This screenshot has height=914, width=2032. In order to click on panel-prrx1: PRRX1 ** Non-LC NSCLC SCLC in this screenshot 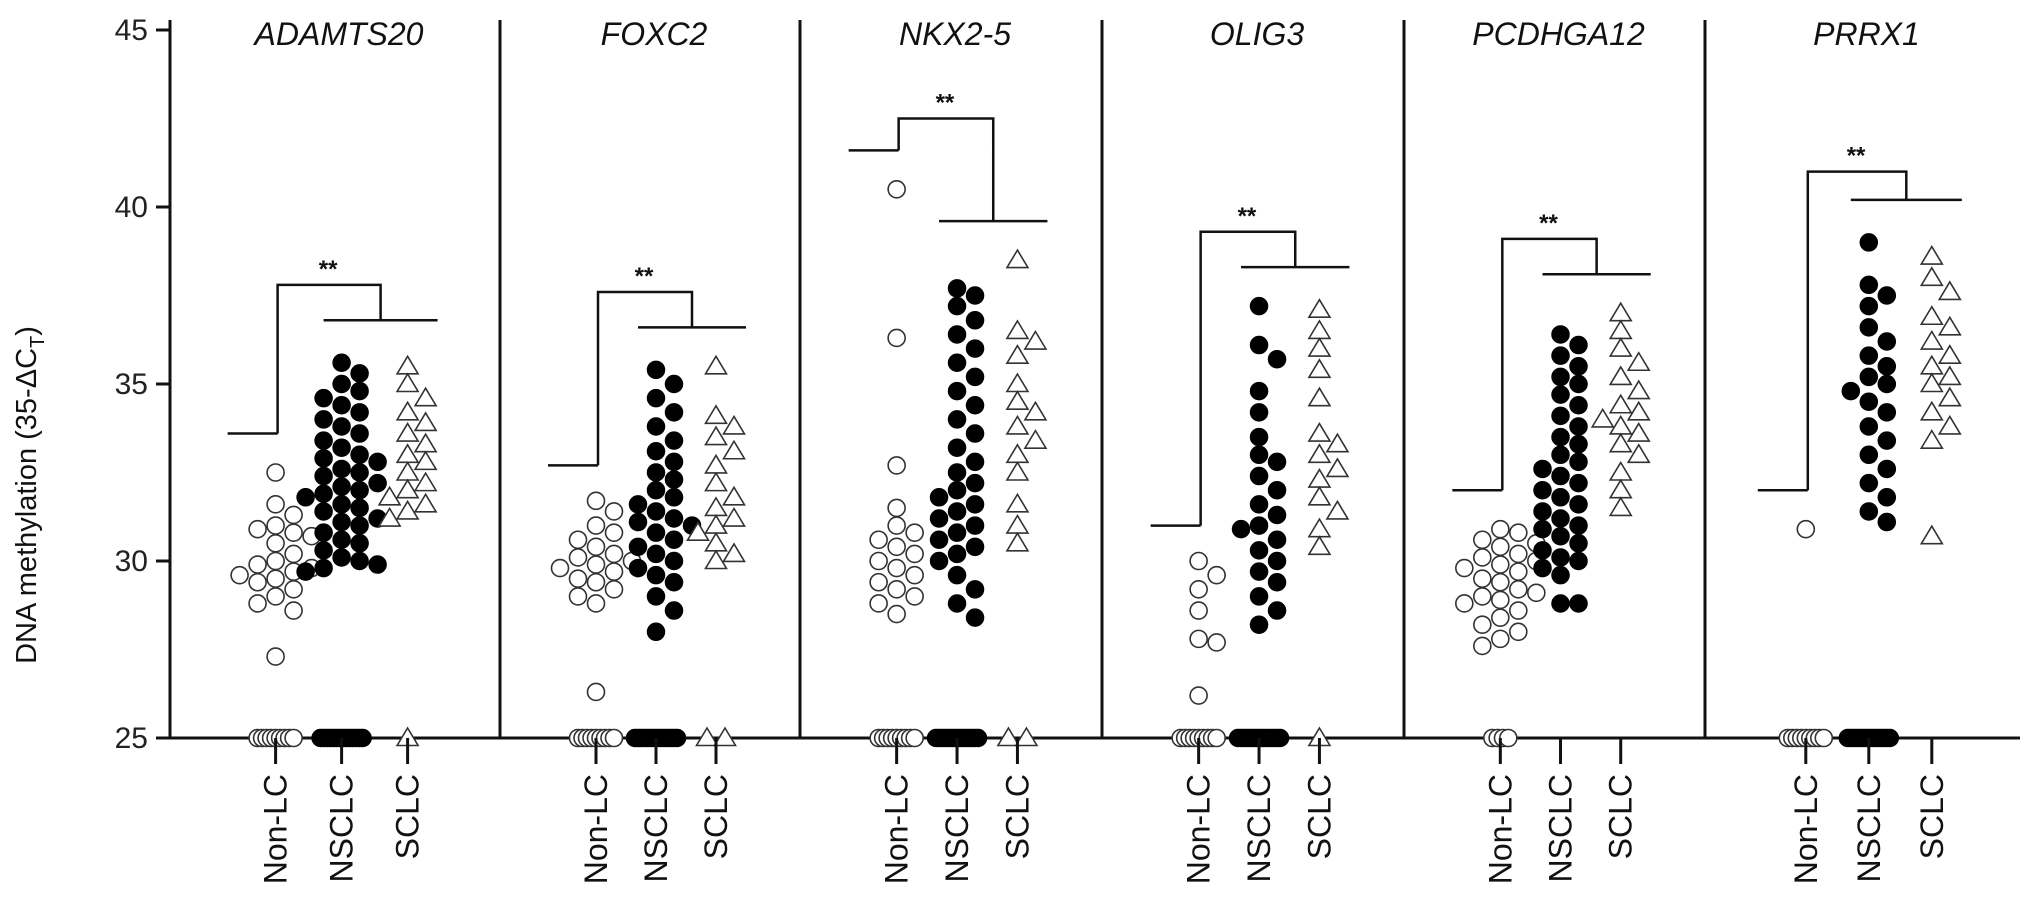, I will do `click(1832, 450)`.